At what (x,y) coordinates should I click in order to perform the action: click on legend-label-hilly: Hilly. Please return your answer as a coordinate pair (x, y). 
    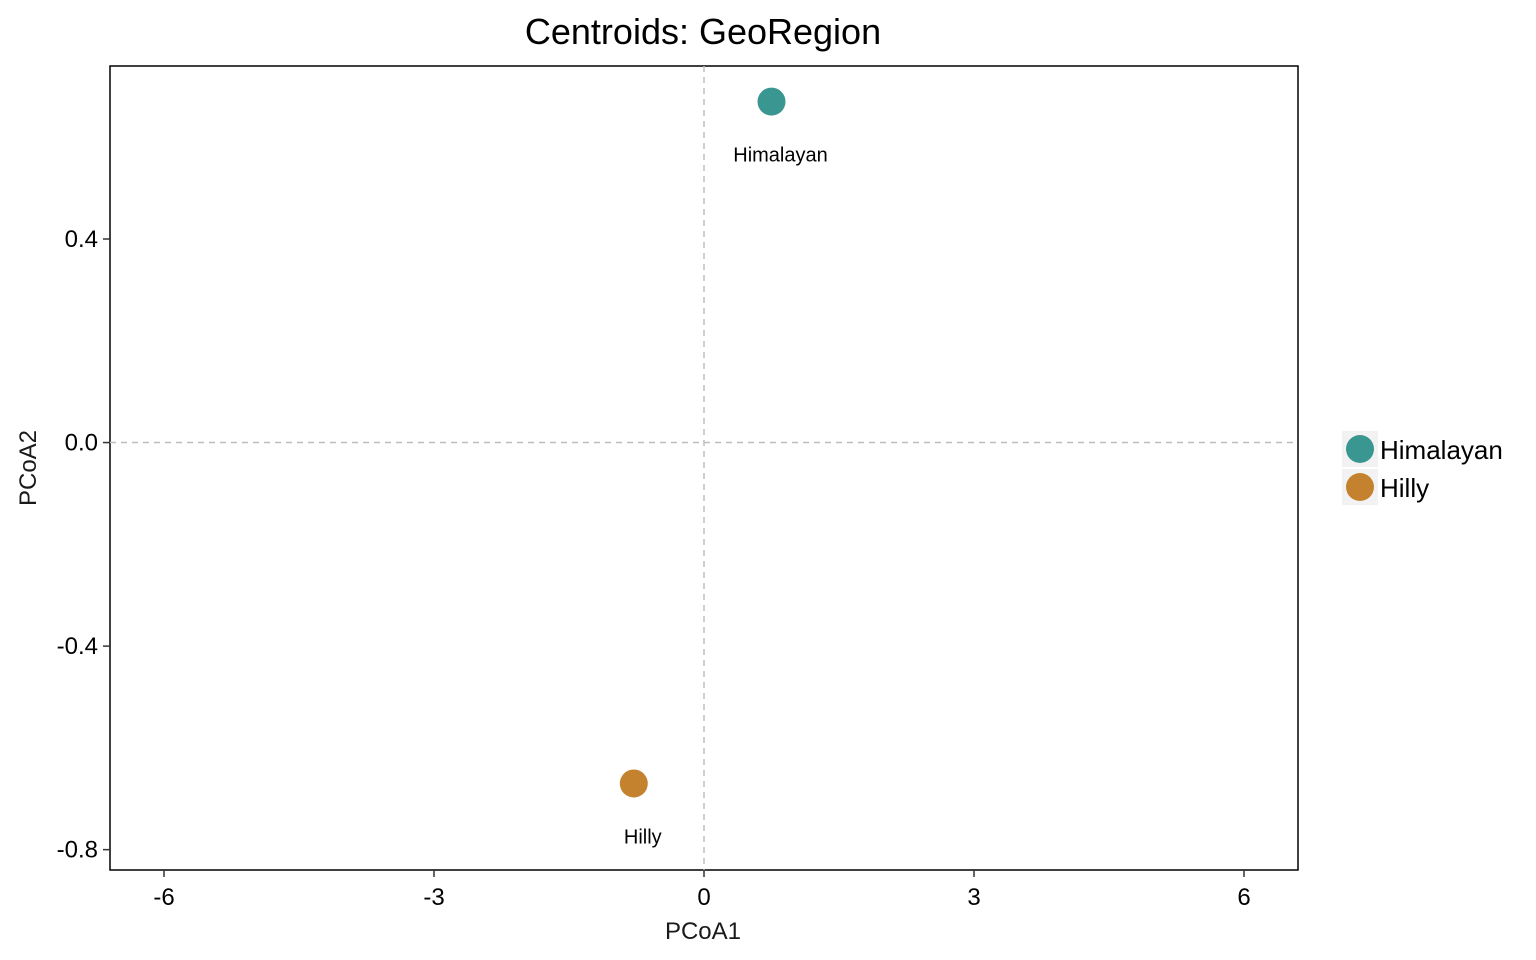
    Looking at the image, I should click on (1404, 488).